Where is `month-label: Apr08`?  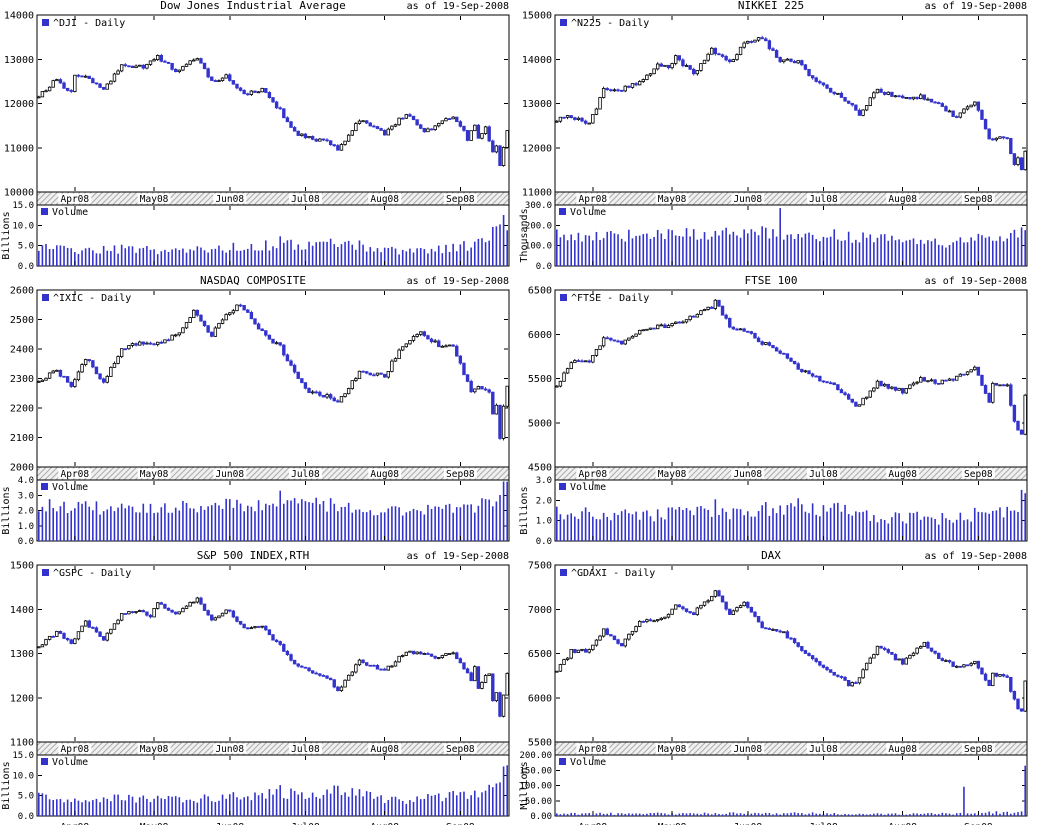
month-label: Apr08 is located at coordinates (593, 474).